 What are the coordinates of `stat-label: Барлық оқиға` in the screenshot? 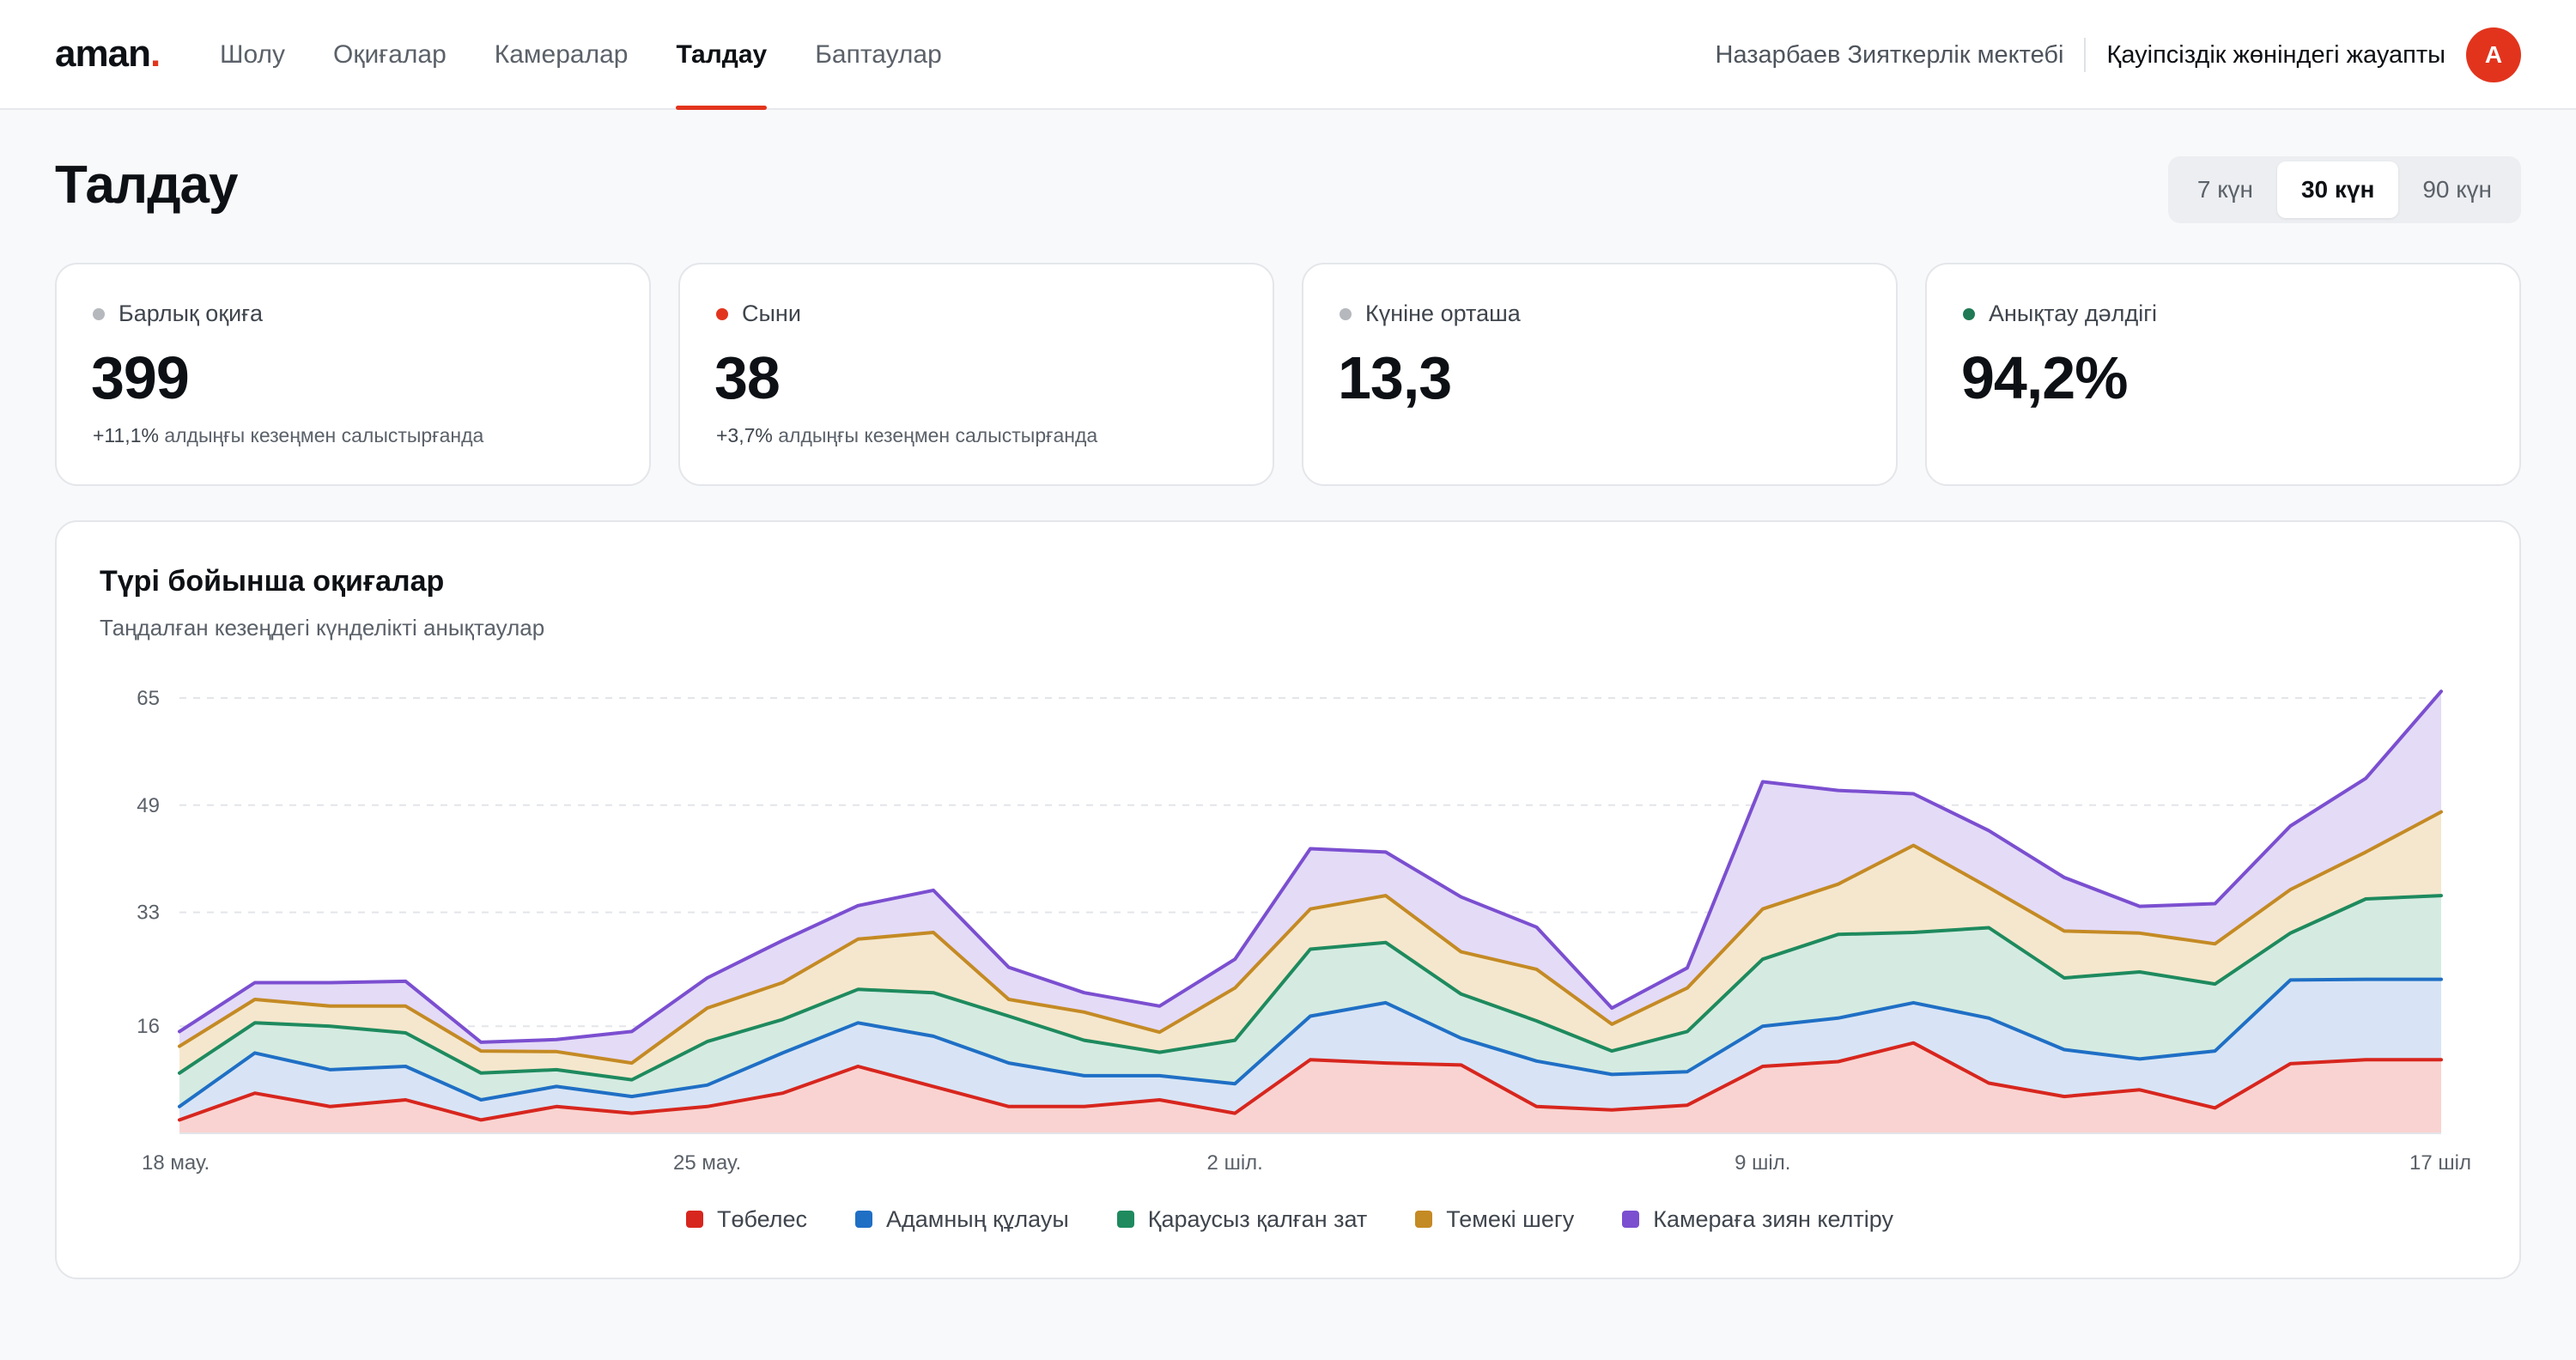 It's located at (178, 314).